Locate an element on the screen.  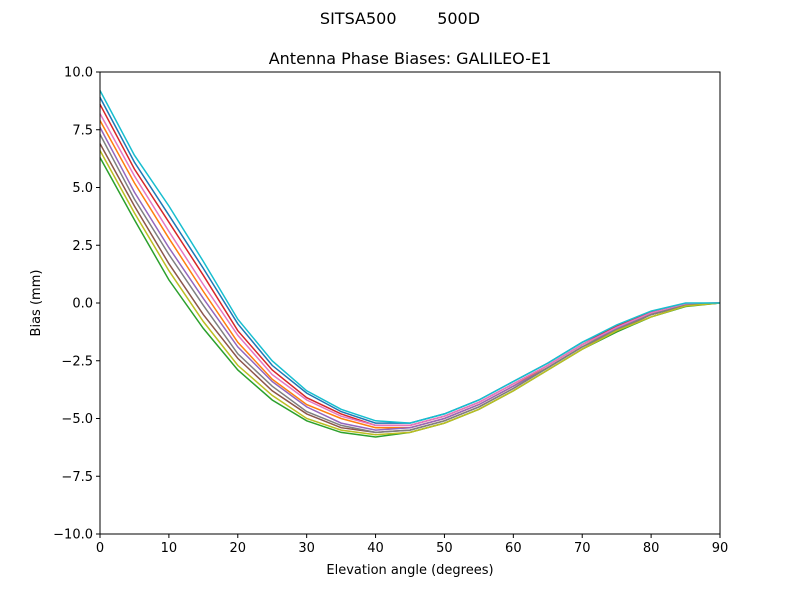
chart-suptitle: SITSA500 500D is located at coordinates (400, 18).